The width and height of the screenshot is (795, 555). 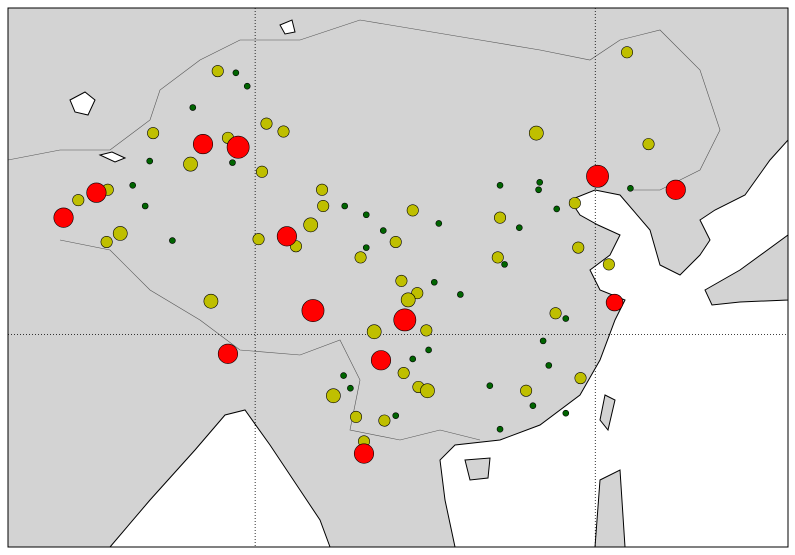 I want to click on philippines, so click(x=610, y=508).